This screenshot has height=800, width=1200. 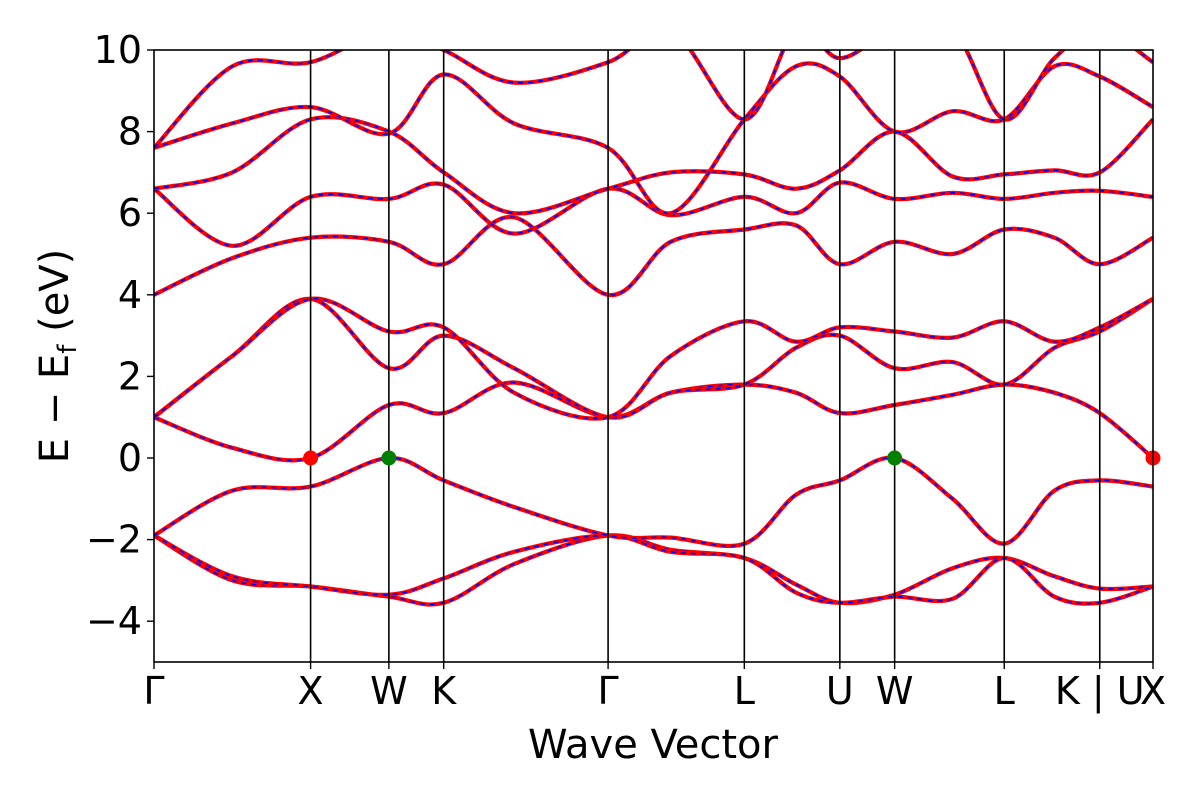 I want to click on y-tick-label-3: 0, so click(x=130, y=458).